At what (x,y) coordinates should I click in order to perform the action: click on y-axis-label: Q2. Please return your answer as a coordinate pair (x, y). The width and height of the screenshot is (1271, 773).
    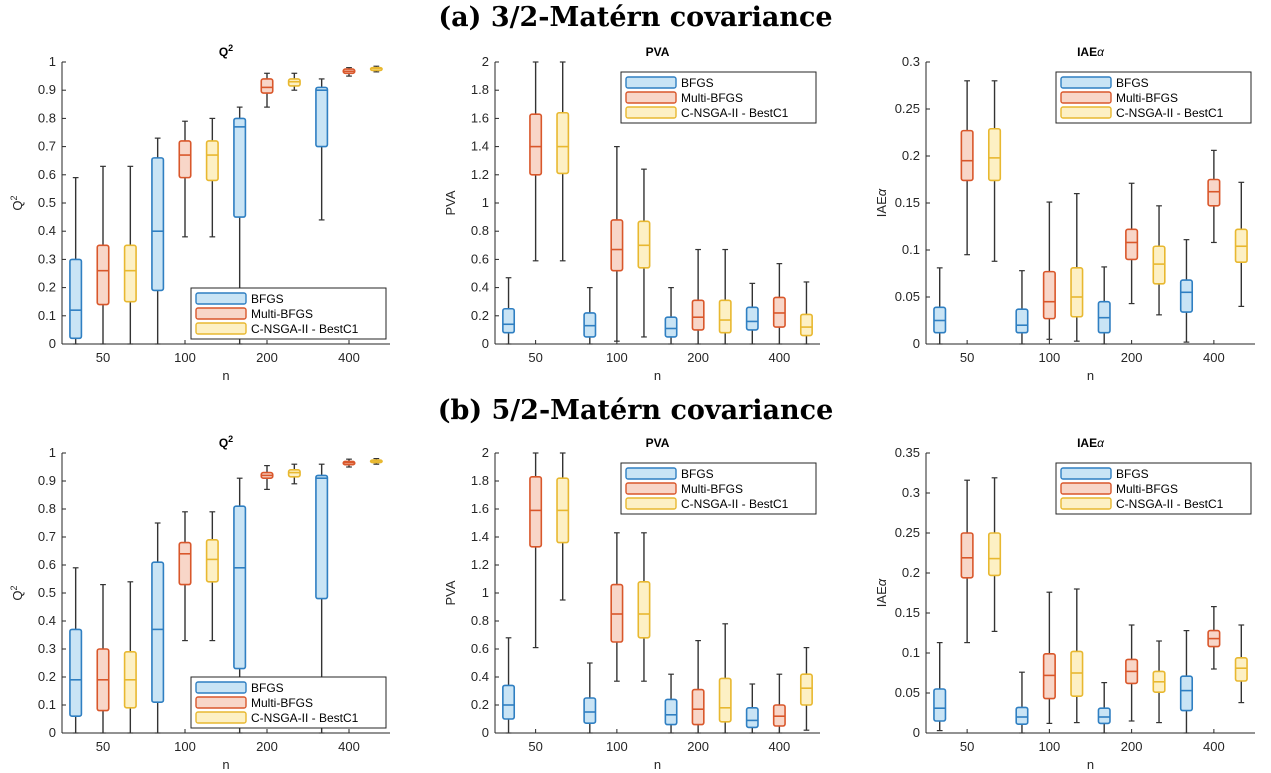
    Looking at the image, I should click on (17, 202).